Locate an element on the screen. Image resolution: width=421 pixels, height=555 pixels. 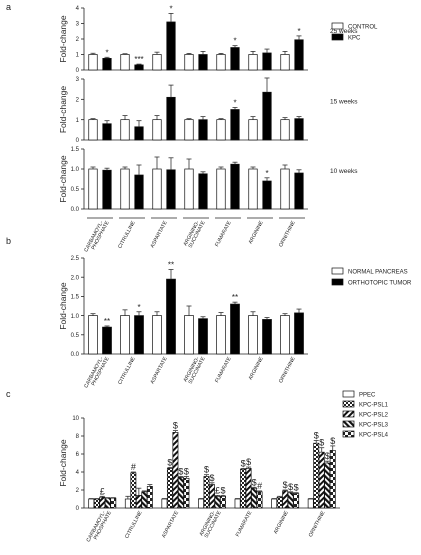
legend-a-swatch is located at coordinates (337, 26).